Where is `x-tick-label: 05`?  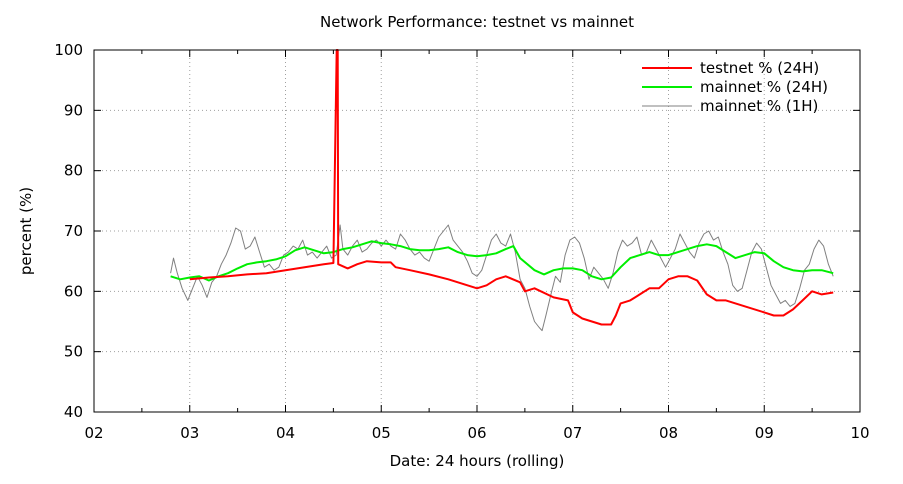
x-tick-label: 05 is located at coordinates (381, 433).